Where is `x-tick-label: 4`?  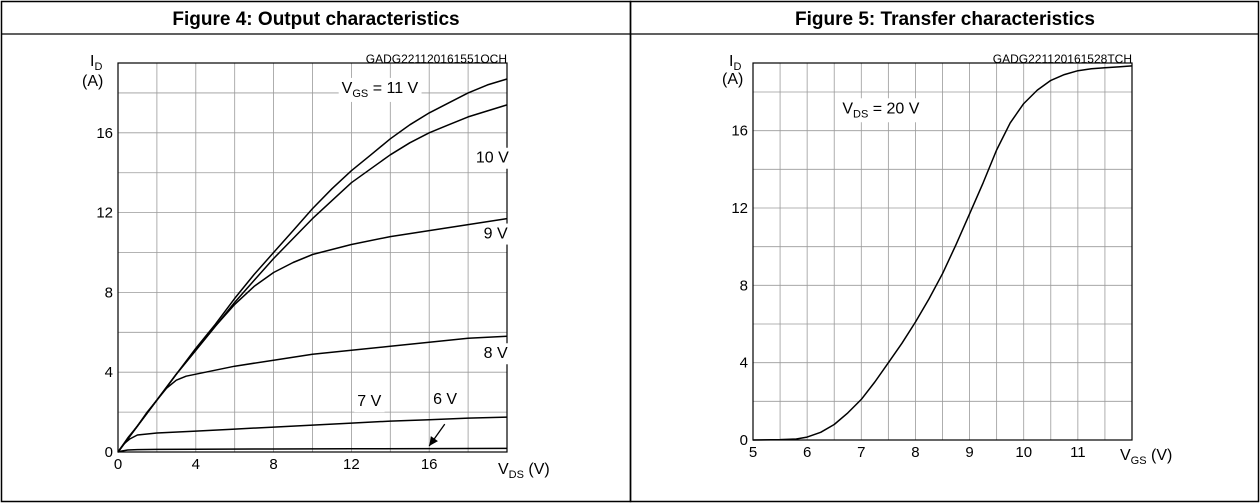 x-tick-label: 4 is located at coordinates (196, 464).